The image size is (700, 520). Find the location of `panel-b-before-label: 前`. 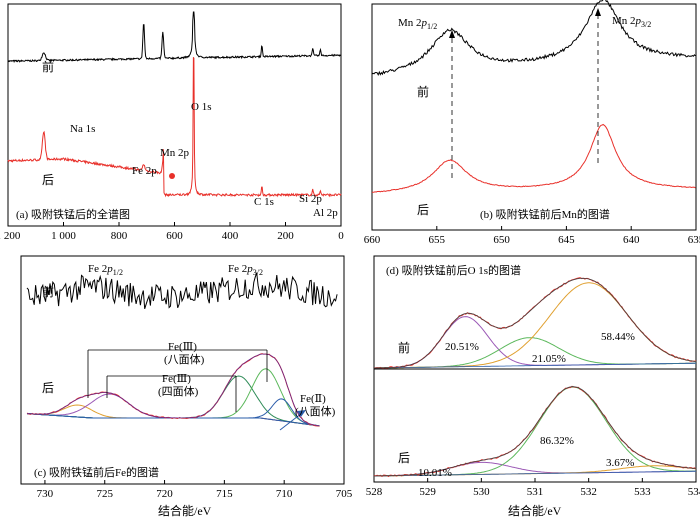

panel-b-before-label: 前 is located at coordinates (423, 91).